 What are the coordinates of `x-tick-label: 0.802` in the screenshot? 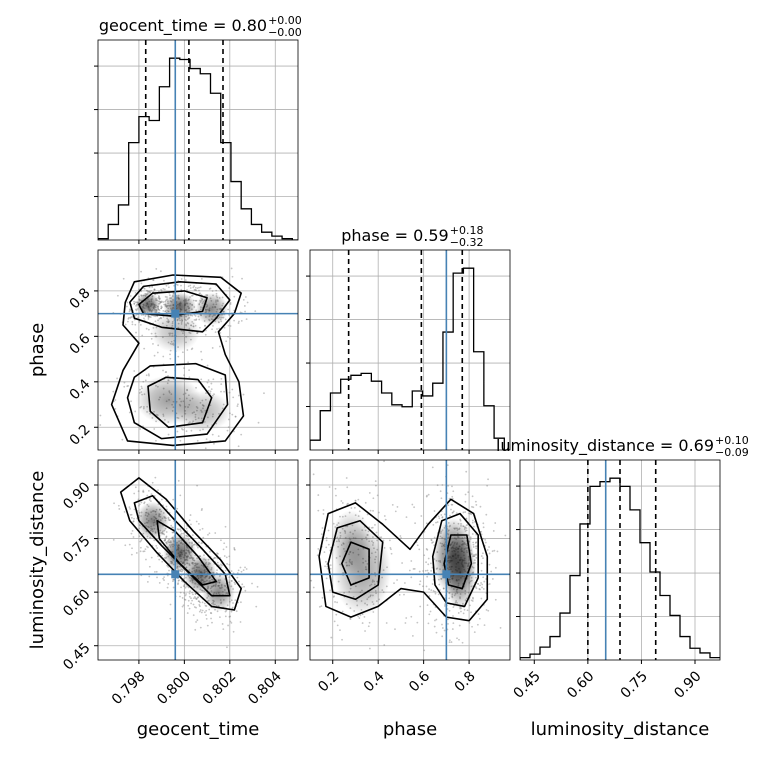 It's located at (220, 688).